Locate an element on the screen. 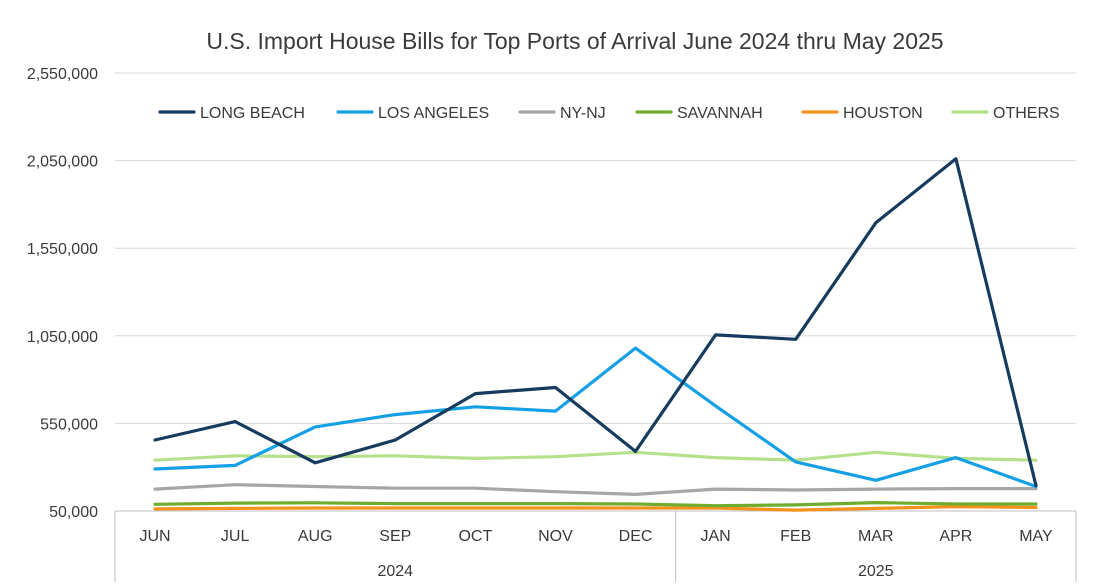  legend-label: LONG BEACH is located at coordinates (252, 113).